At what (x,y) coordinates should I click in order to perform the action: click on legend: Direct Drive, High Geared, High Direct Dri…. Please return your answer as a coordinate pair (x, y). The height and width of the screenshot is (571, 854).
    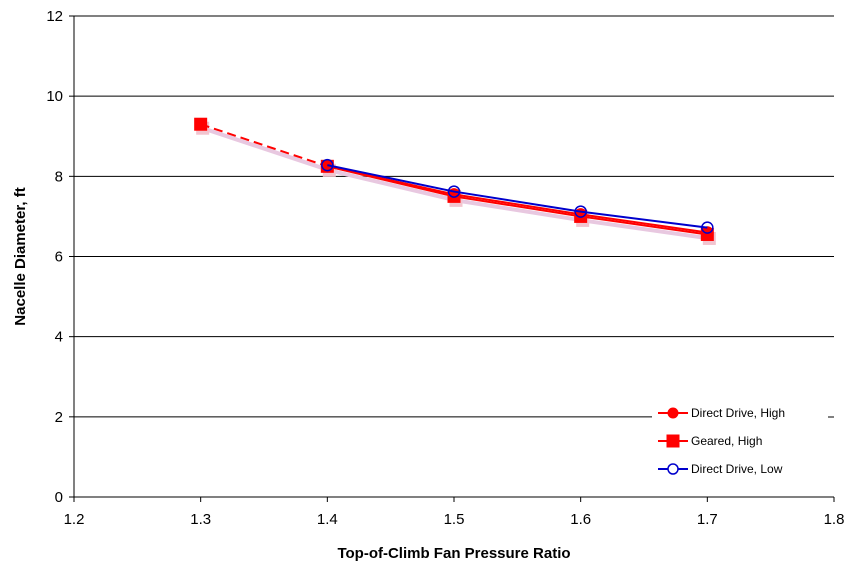
    Looking at the image, I should click on (743, 446).